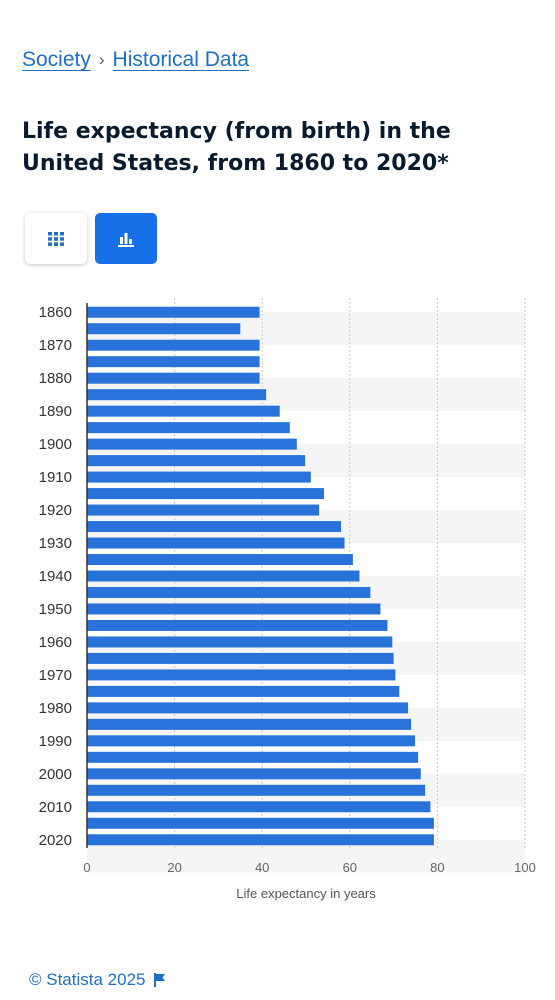  Describe the element at coordinates (262, 867) in the screenshot. I see `x-tick-label: 40` at that location.